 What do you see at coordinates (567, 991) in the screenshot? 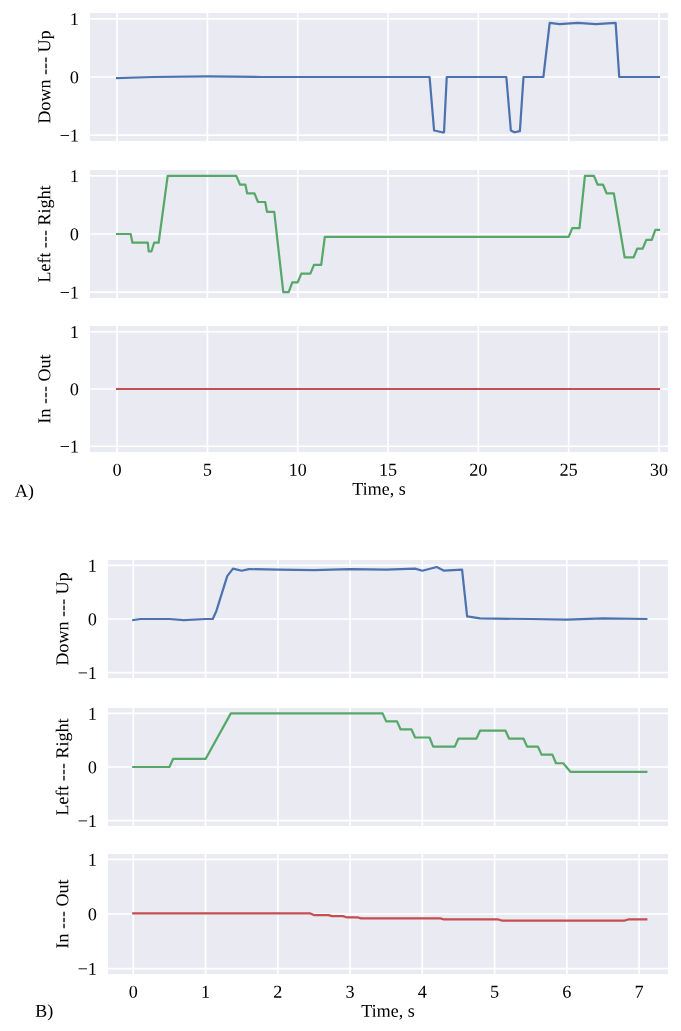
I see `x-tick-label: 6` at bounding box center [567, 991].